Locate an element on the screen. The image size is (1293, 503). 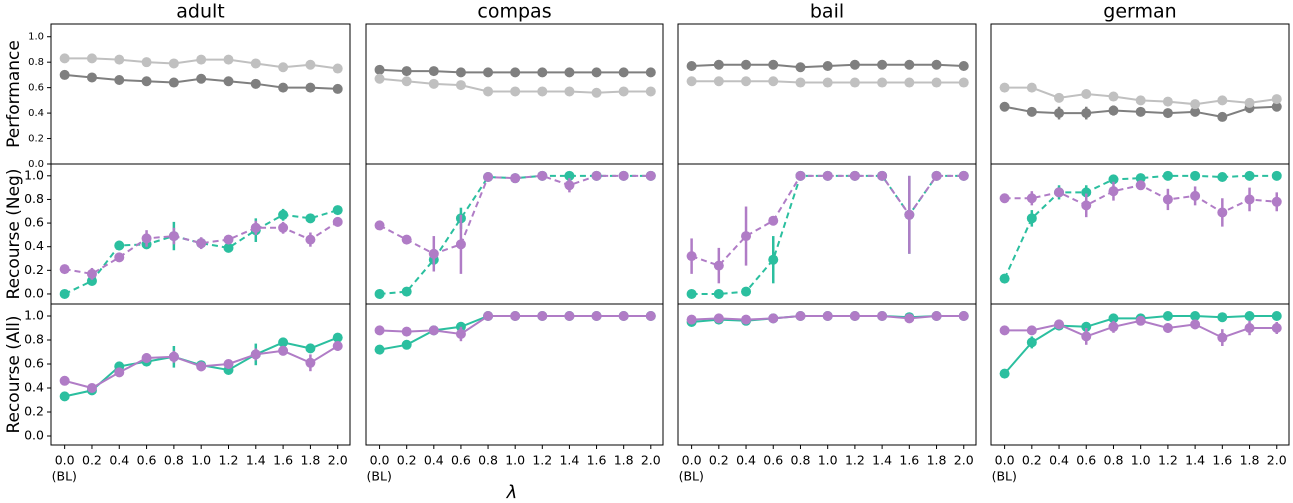
x-tick-label: 2.0 is located at coordinates (964, 460).